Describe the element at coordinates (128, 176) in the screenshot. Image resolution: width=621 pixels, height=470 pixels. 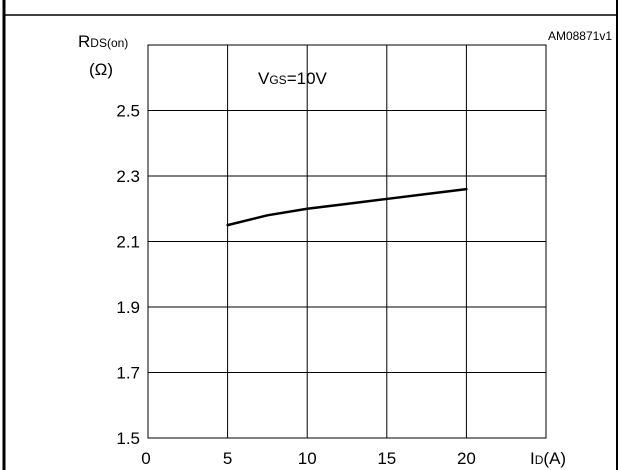
I see `y-tick-label: 2.3` at that location.